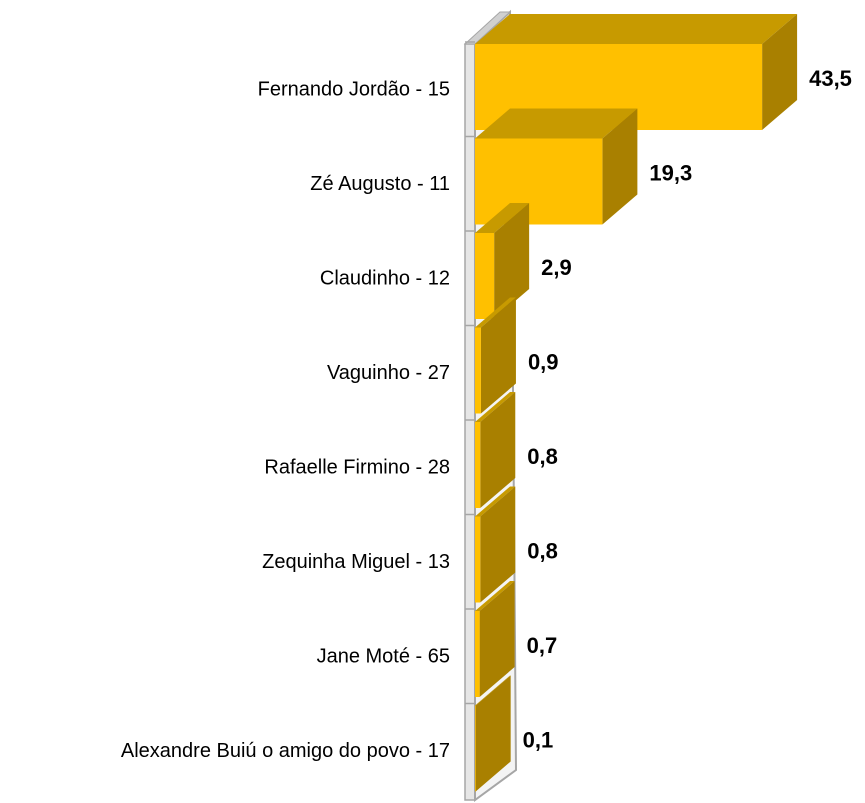 The image size is (865, 803). What do you see at coordinates (383, 656) in the screenshot?
I see `category-label: Jane Moté - 65` at bounding box center [383, 656].